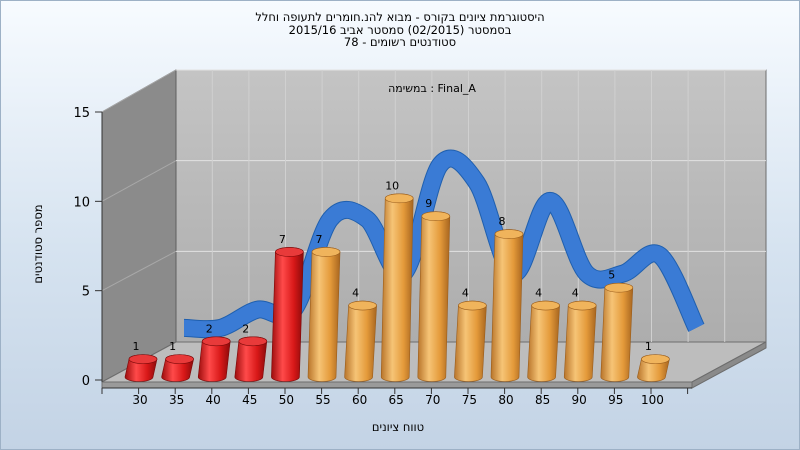  What do you see at coordinates (86, 381) in the screenshot?
I see `y-tick-label: 0` at bounding box center [86, 381].